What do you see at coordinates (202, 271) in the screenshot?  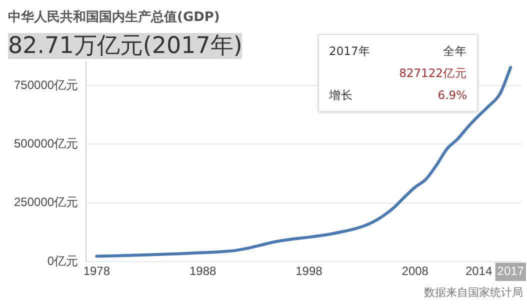 I see `x-tick-label: 1988` at bounding box center [202, 271].